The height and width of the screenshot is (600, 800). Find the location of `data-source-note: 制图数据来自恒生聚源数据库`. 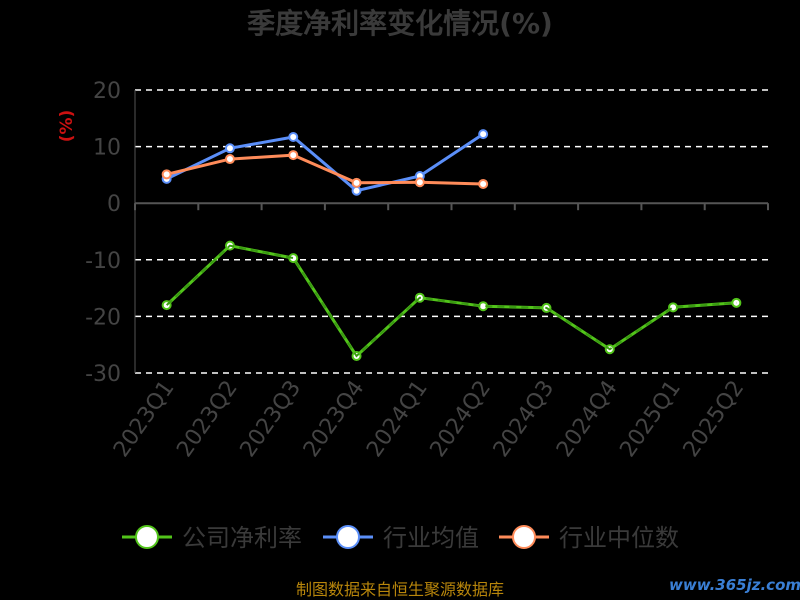

data-source-note: 制图数据来自恒生聚源数据库 is located at coordinates (400, 589).